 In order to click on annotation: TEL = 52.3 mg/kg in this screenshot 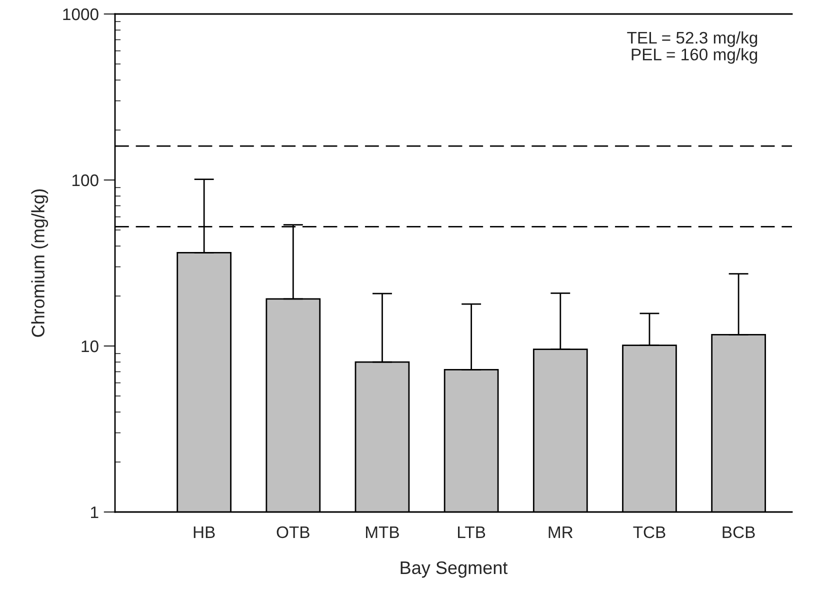, I will do `click(692, 39)`.